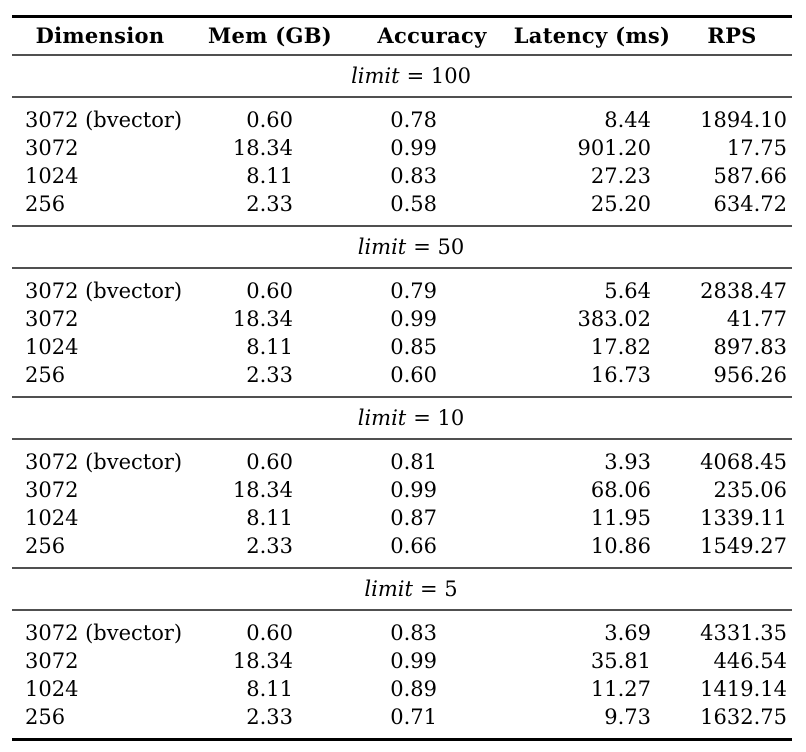  I want to click on cell-latency-ms: 11.95, so click(620, 518).